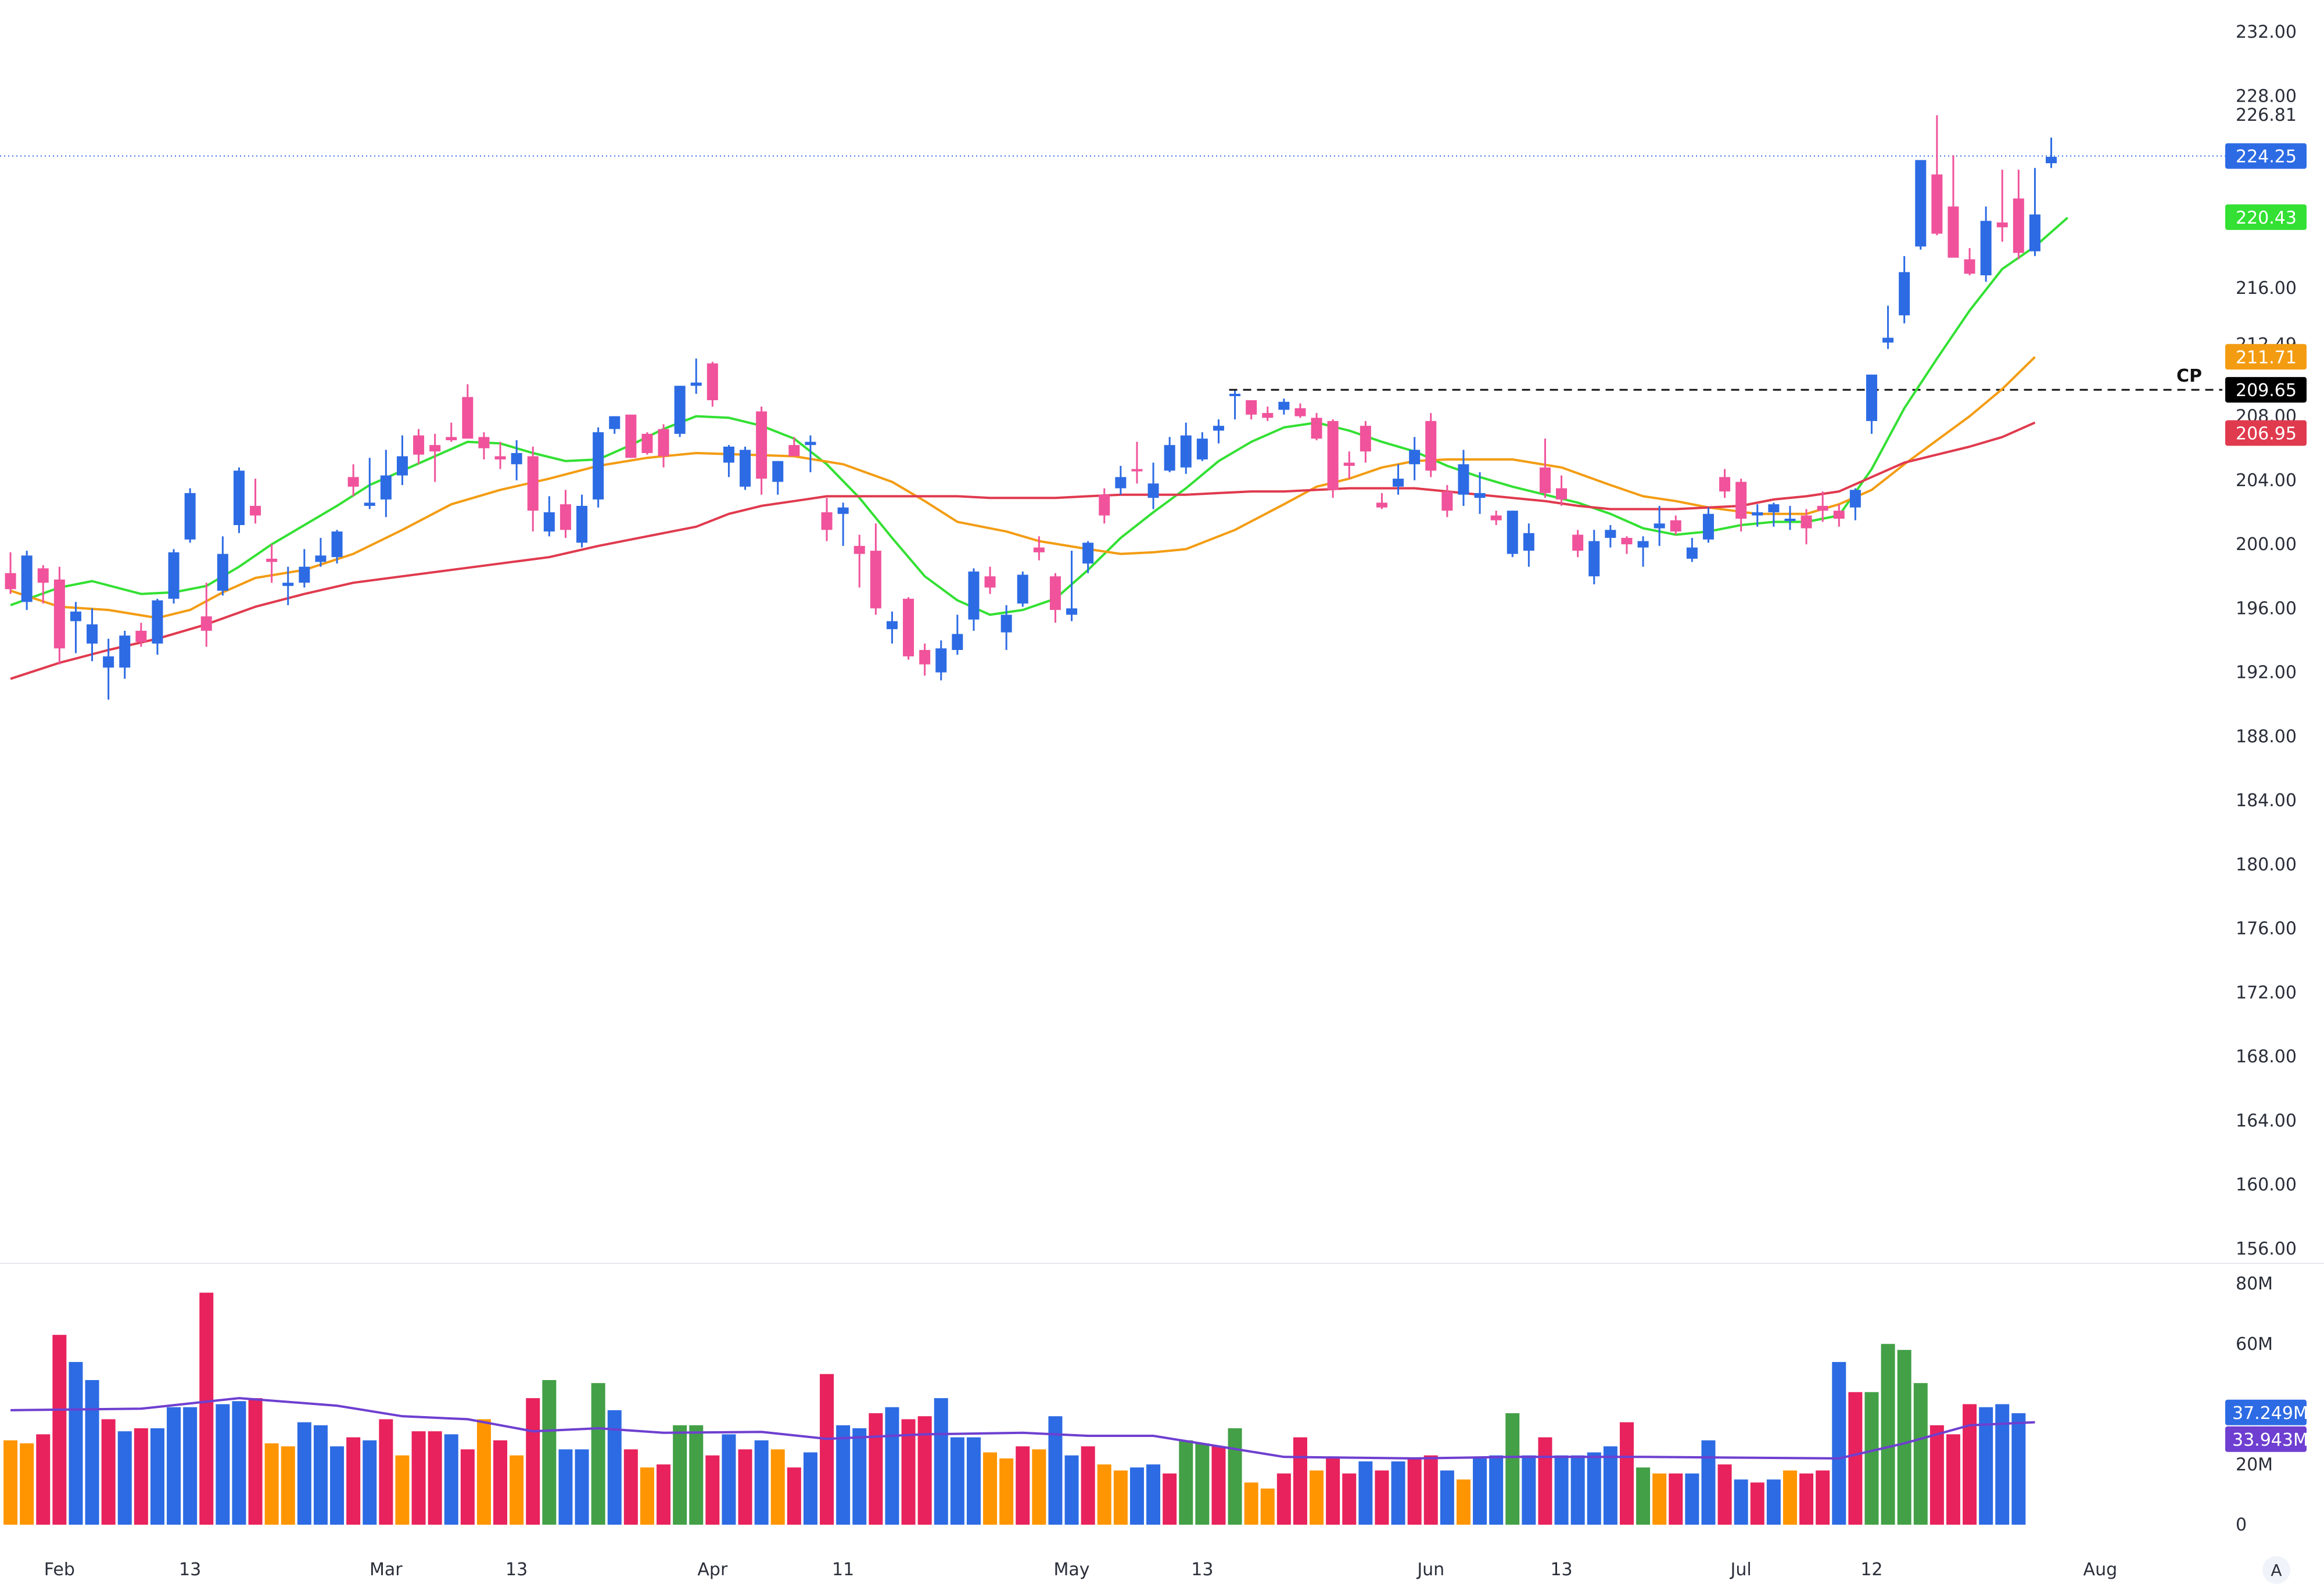  Describe the element at coordinates (2266, 1405) in the screenshot. I see `volume-axis: 80M 60M 20M 0 37.249M 33.943M` at that location.